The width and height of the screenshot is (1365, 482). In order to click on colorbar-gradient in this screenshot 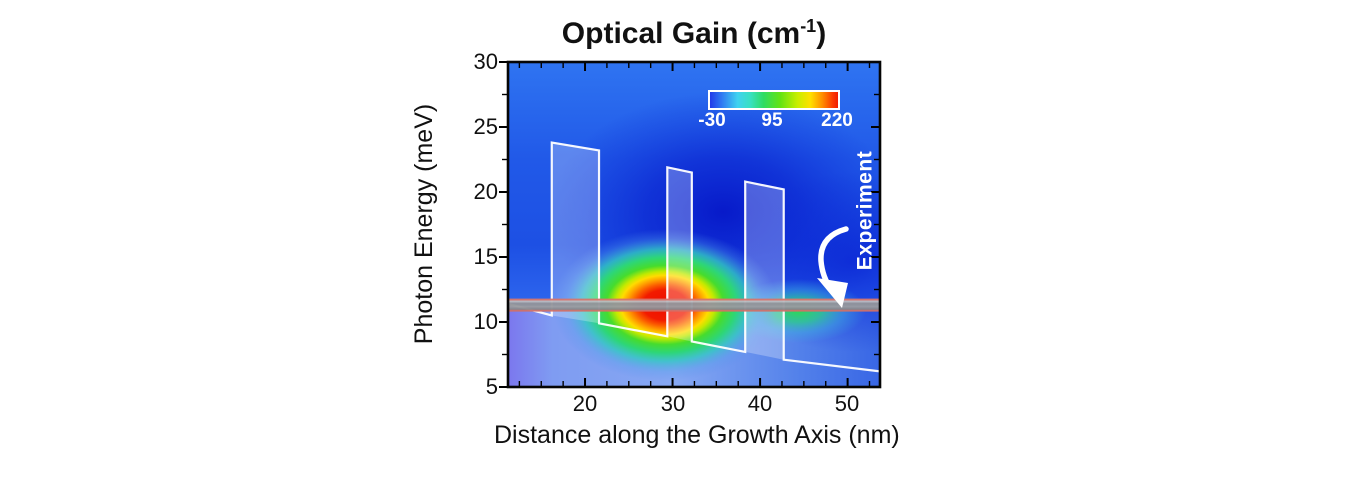, I will do `click(774, 100)`.